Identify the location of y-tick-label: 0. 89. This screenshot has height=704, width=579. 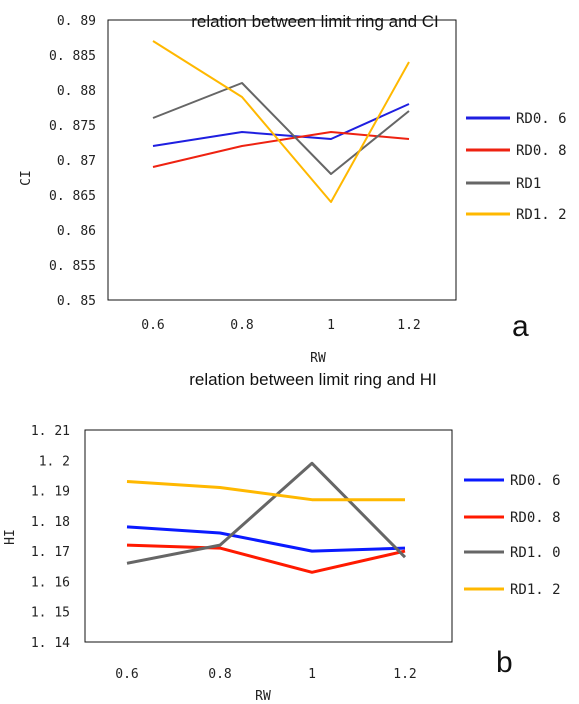
(76, 21).